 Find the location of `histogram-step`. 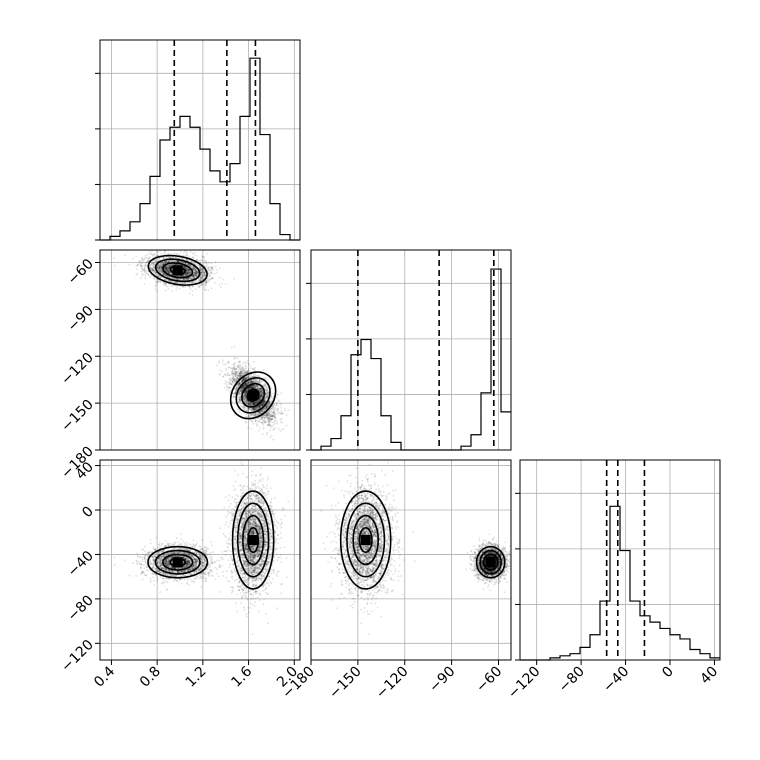

histogram-step is located at coordinates (411, 359).